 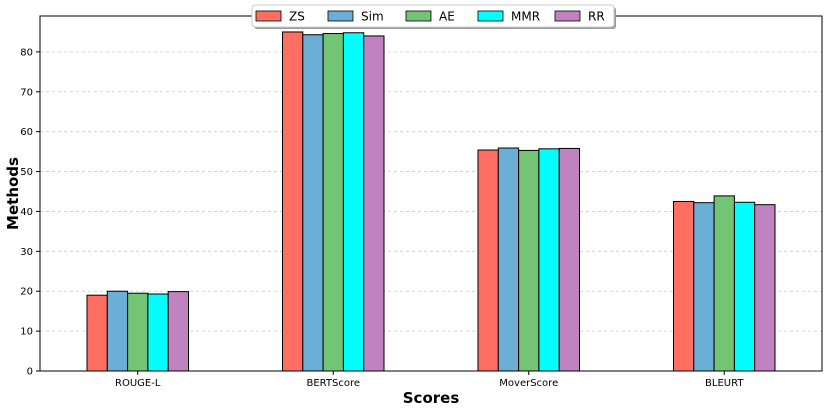 I want to click on x-tick-label: MoverScore, so click(x=528, y=383).